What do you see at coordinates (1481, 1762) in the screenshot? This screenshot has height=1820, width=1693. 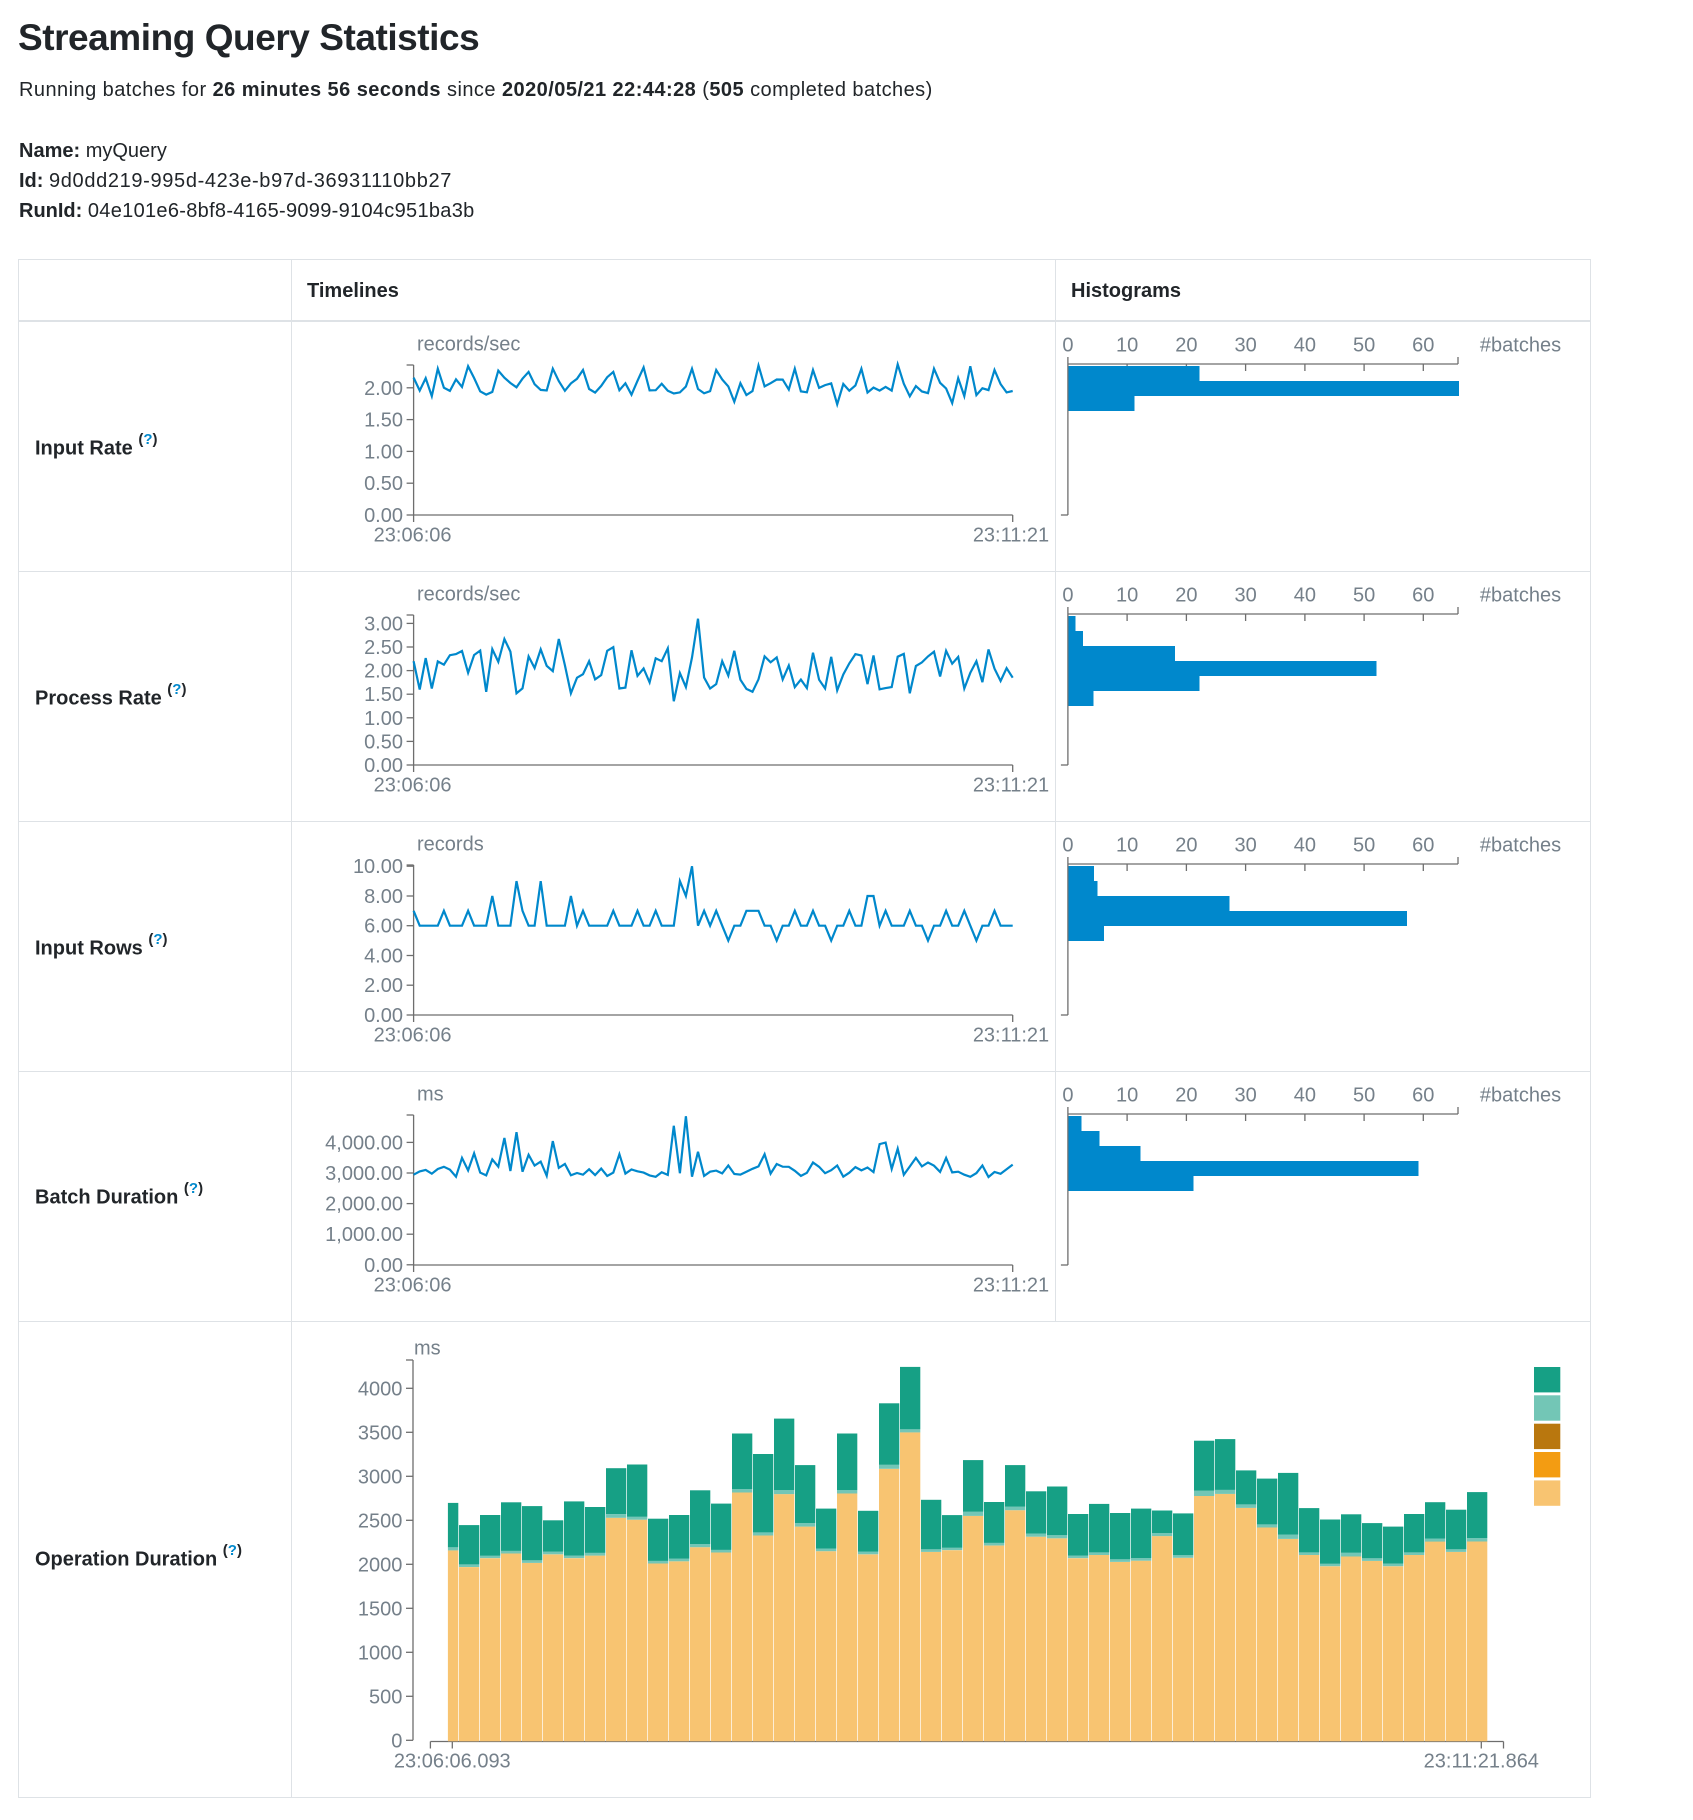 I see `svg-text: 23:11:21.864` at bounding box center [1481, 1762].